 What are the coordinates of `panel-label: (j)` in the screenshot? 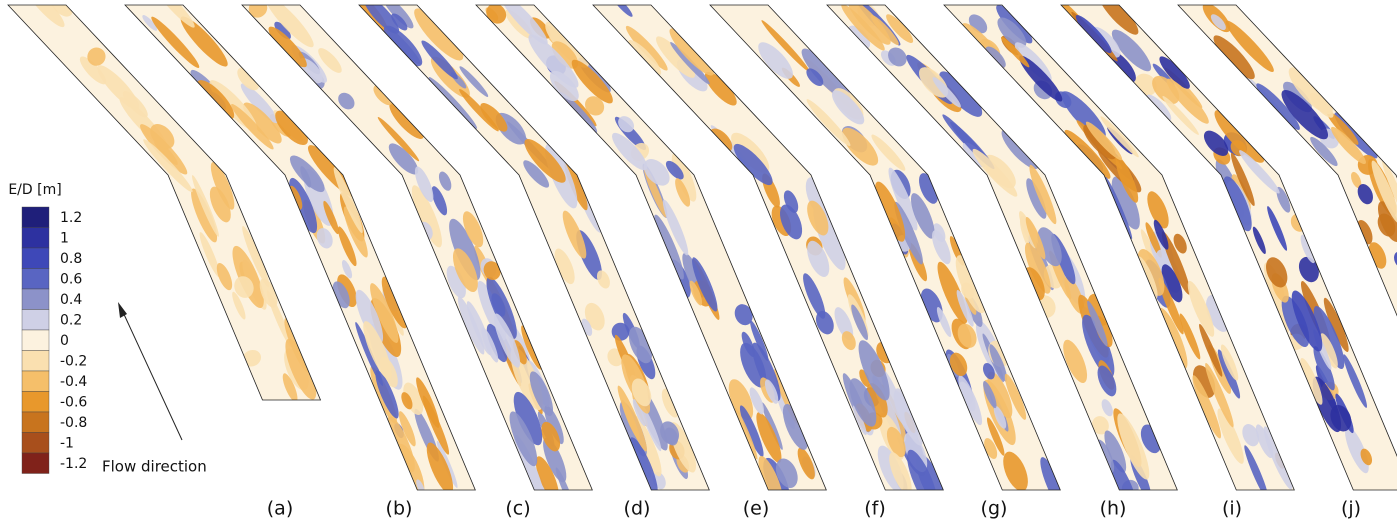 It's located at (1351, 509).